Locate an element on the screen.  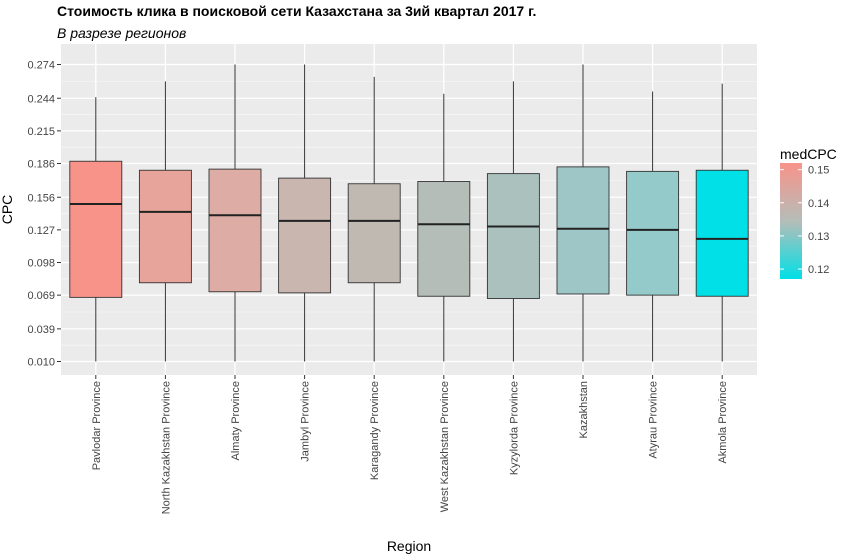
x-tick-label: Kazakhstan is located at coordinates (584, 409).